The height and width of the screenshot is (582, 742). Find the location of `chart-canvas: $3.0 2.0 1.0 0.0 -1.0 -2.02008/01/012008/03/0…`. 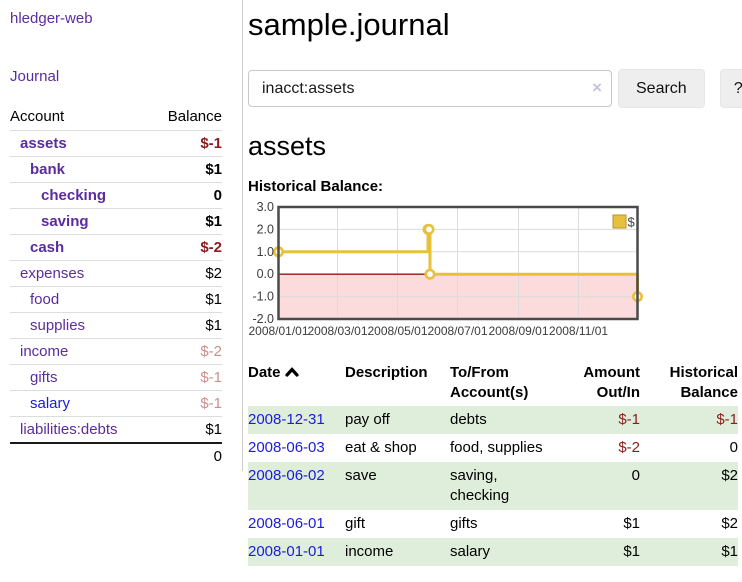

chart-canvas: $3.0 2.0 1.0 0.0 -1.0 -2.02008/01/012008/03/0… is located at coordinates (445, 269).